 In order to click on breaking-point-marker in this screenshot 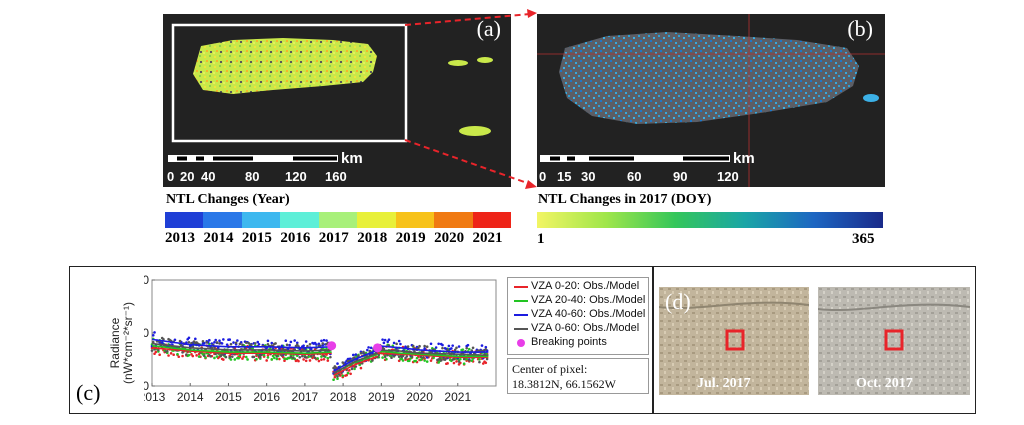, I will do `click(332, 346)`.